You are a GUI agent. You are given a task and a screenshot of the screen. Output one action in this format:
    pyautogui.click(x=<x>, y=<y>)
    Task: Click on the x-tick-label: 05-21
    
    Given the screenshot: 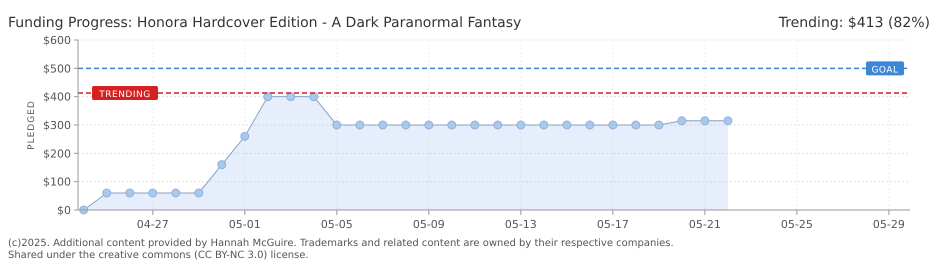 What is the action you would take?
    pyautogui.click(x=704, y=224)
    